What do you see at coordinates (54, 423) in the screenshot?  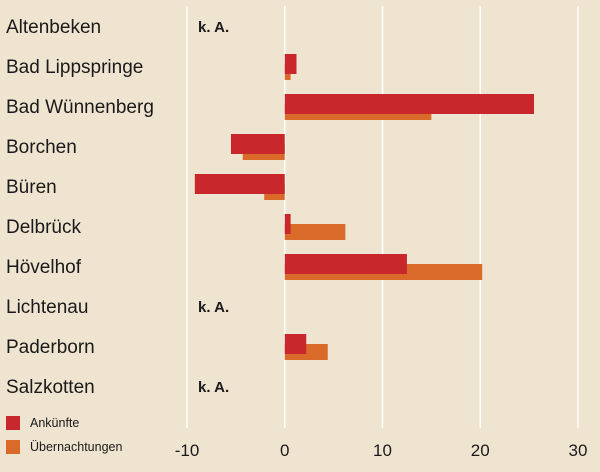 I see `legend-label: Ankünfte` at bounding box center [54, 423].